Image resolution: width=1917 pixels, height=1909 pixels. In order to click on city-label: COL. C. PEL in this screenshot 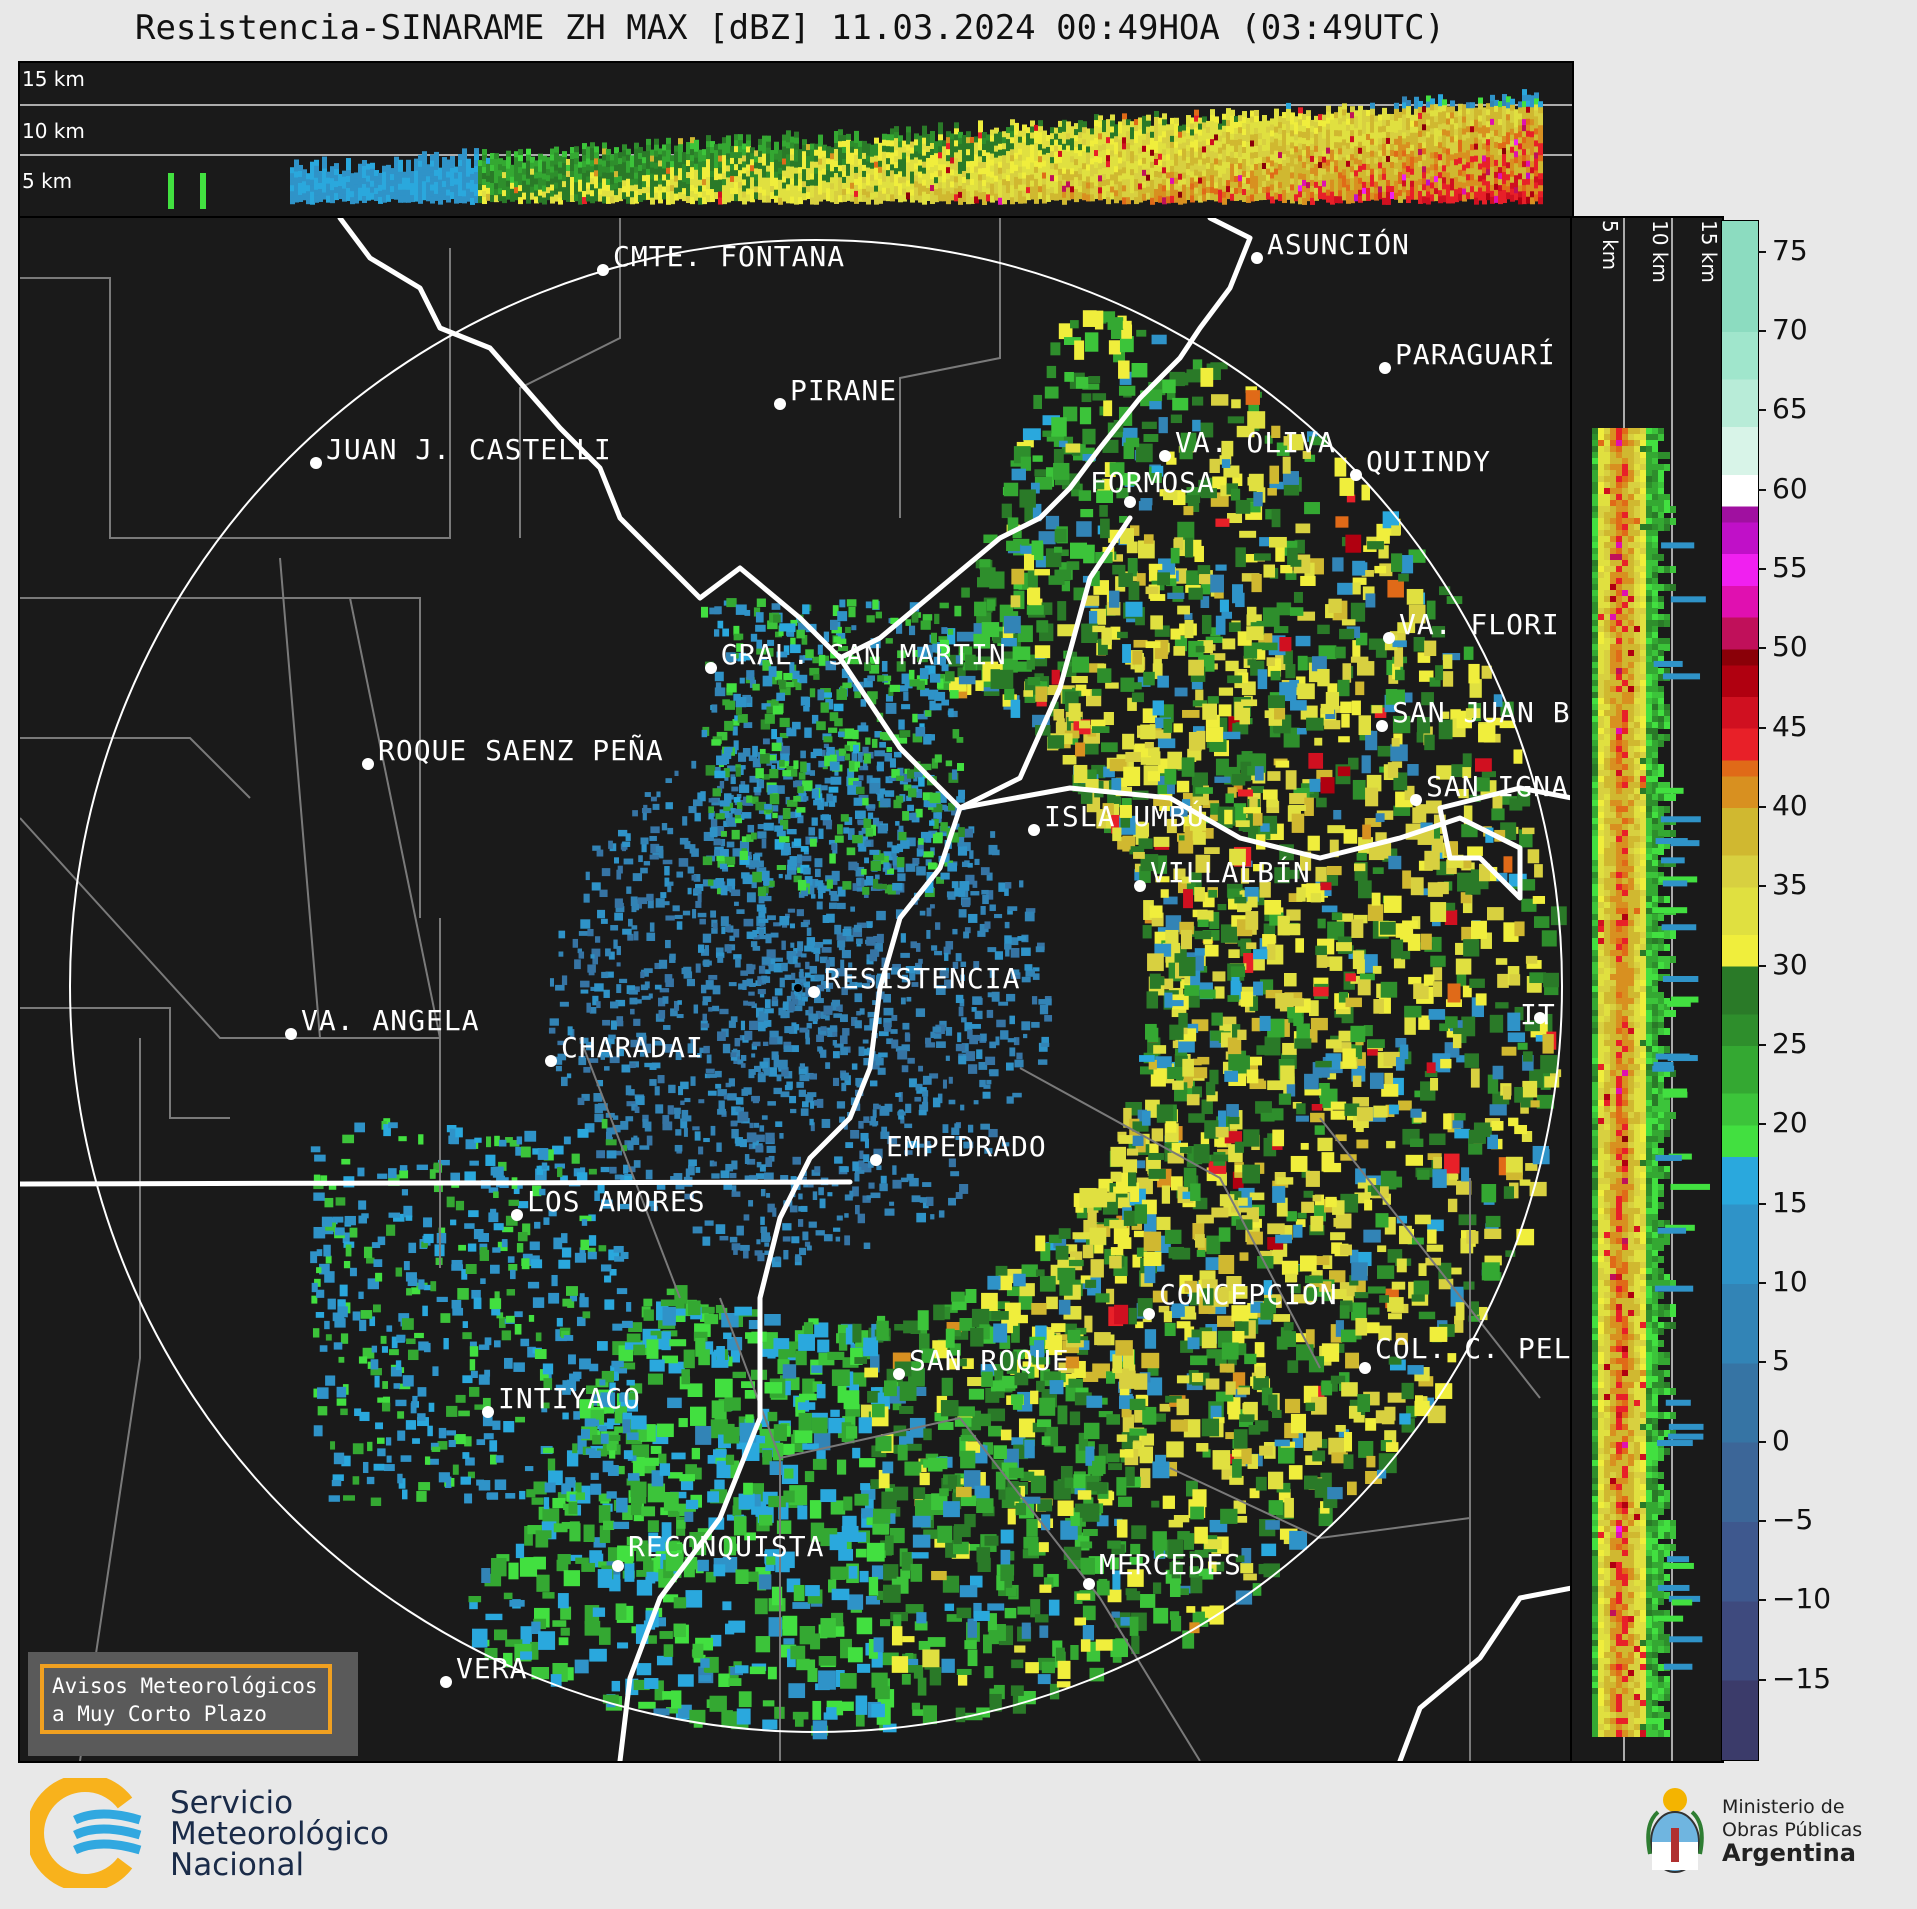, I will do `click(1473, 1348)`.